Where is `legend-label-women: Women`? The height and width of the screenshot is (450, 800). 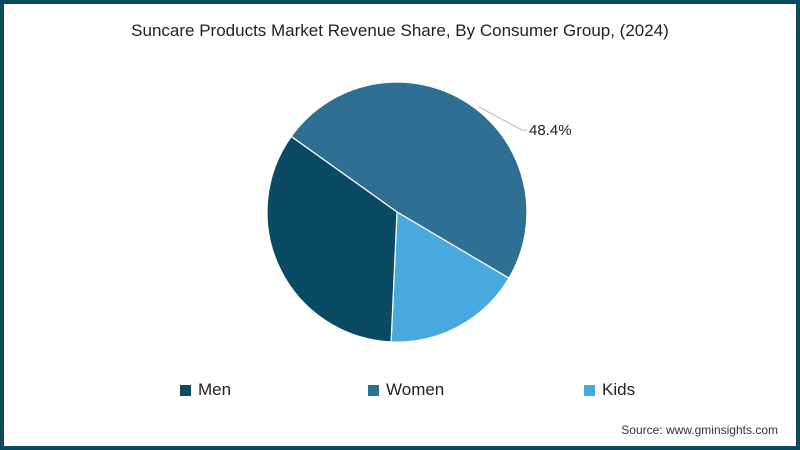 legend-label-women: Women is located at coordinates (415, 389).